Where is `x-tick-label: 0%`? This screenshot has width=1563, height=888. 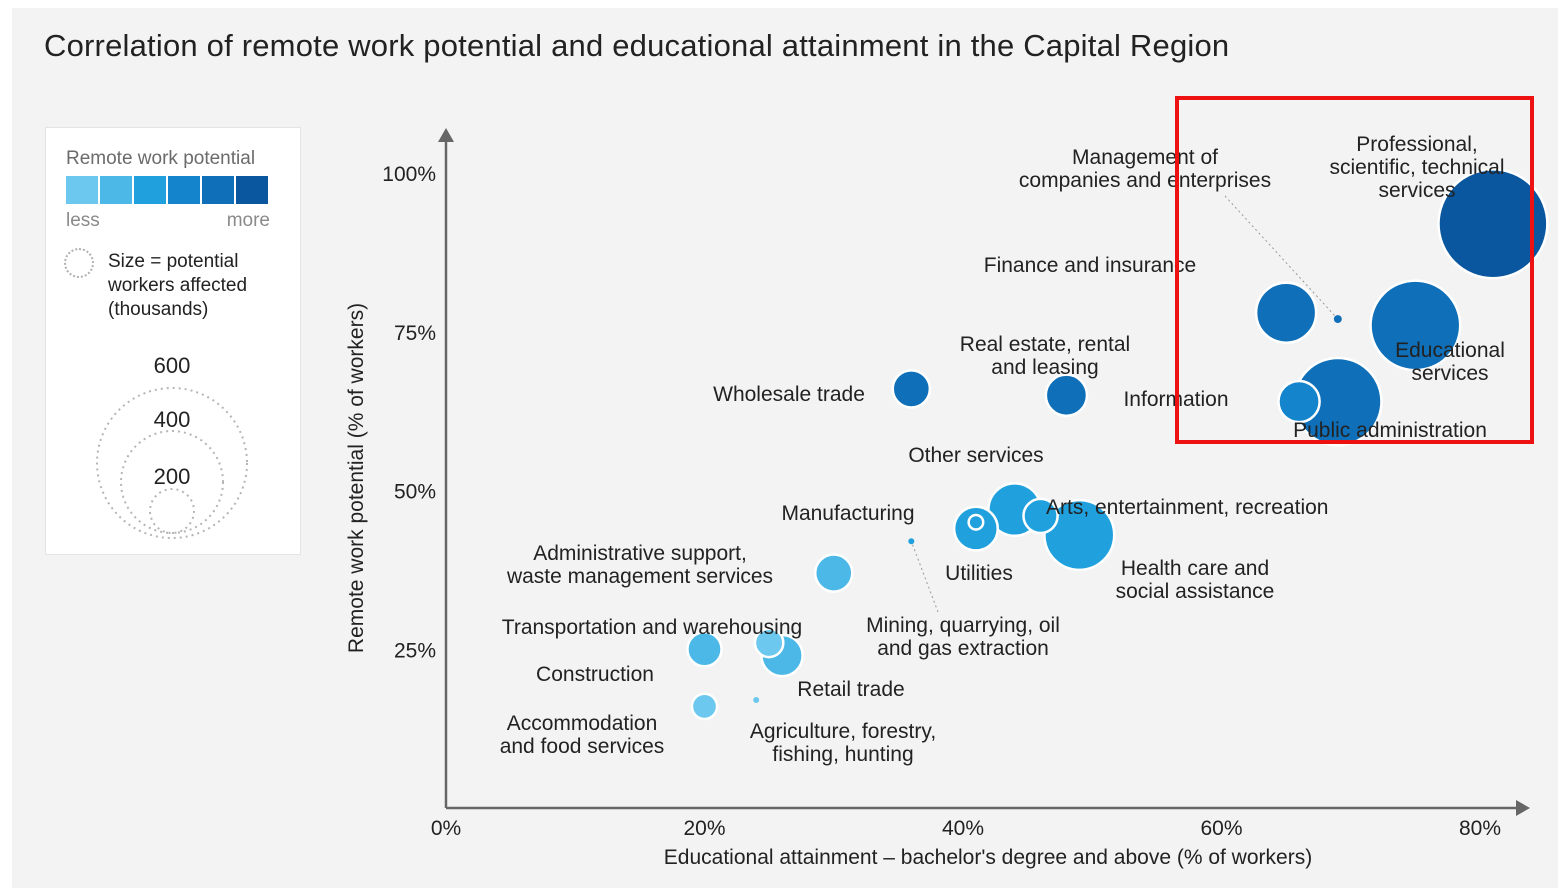
x-tick-label: 0% is located at coordinates (446, 828).